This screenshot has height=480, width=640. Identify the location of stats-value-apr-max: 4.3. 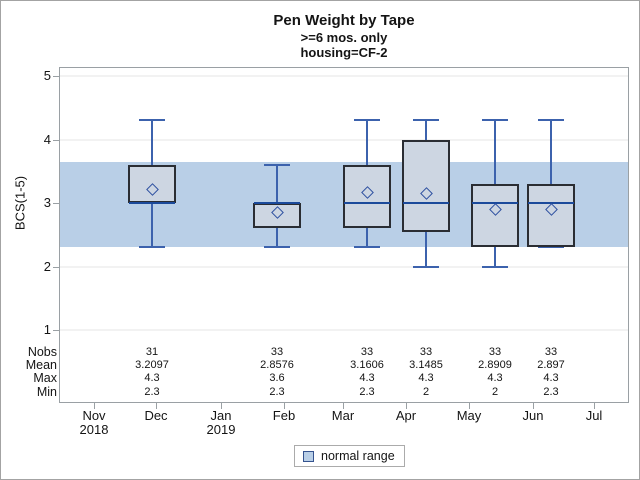
(426, 378).